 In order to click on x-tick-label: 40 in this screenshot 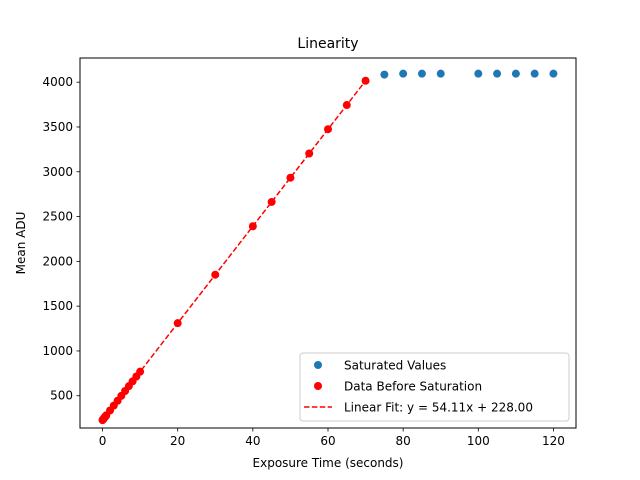, I will do `click(252, 441)`.